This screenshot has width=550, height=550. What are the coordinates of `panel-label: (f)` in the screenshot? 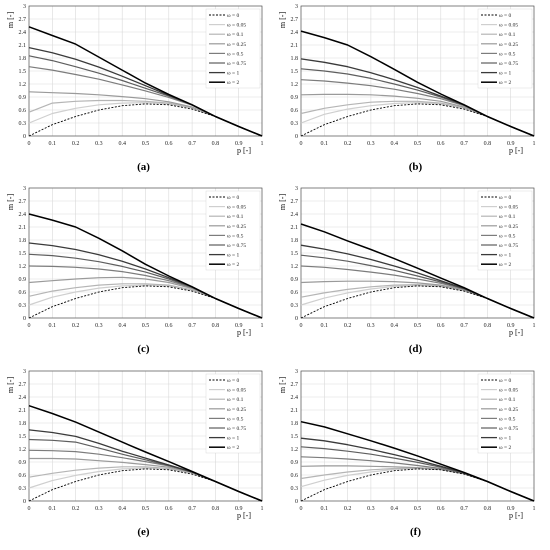 It's located at (415, 532).